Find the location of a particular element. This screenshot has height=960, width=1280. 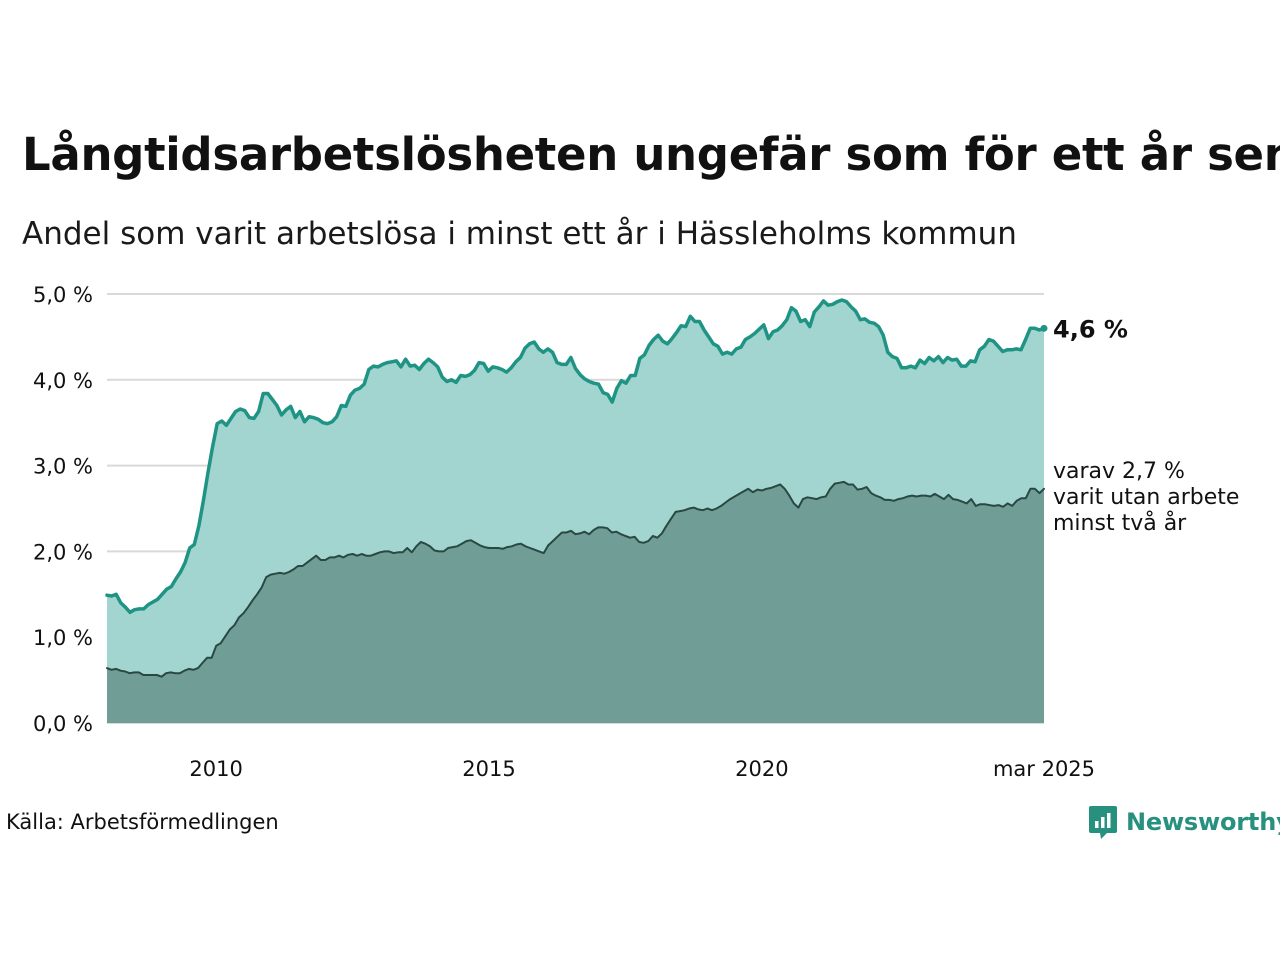

y-tick-label: 5,0 % is located at coordinates (63, 295).